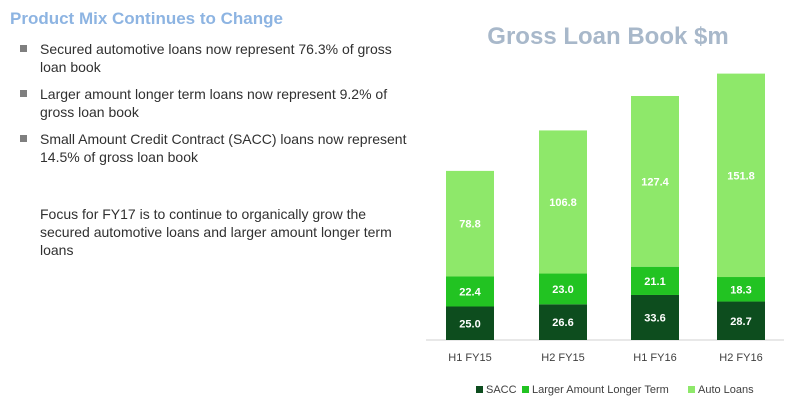 Image resolution: width=800 pixels, height=411 pixels. What do you see at coordinates (562, 358) in the screenshot?
I see `category-label: H2 FY15` at bounding box center [562, 358].